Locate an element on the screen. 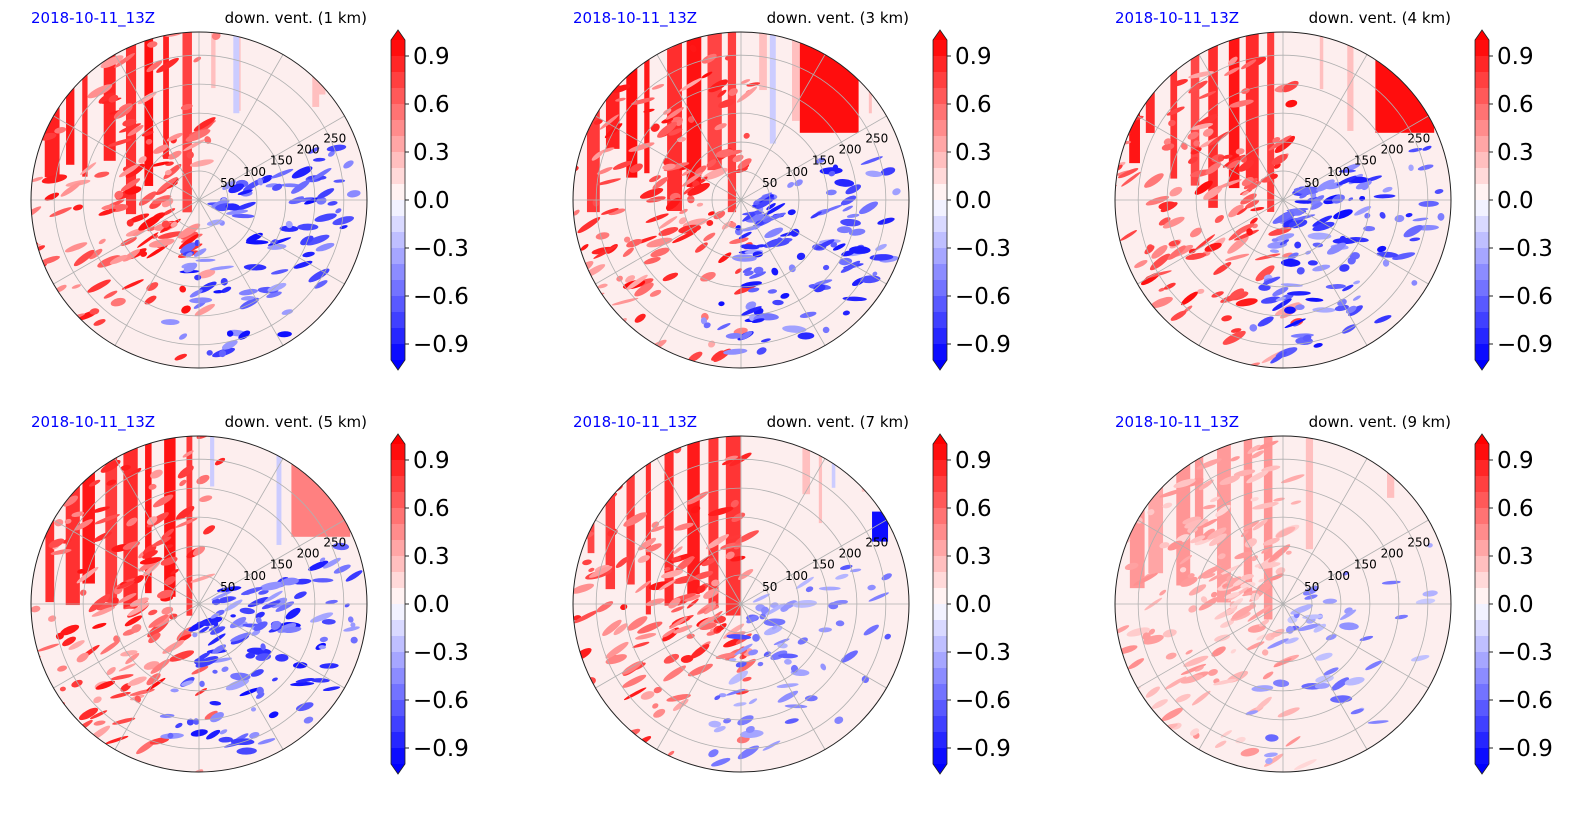 This screenshot has height=813, width=1583. red-stripe is located at coordinates (1156, 505).